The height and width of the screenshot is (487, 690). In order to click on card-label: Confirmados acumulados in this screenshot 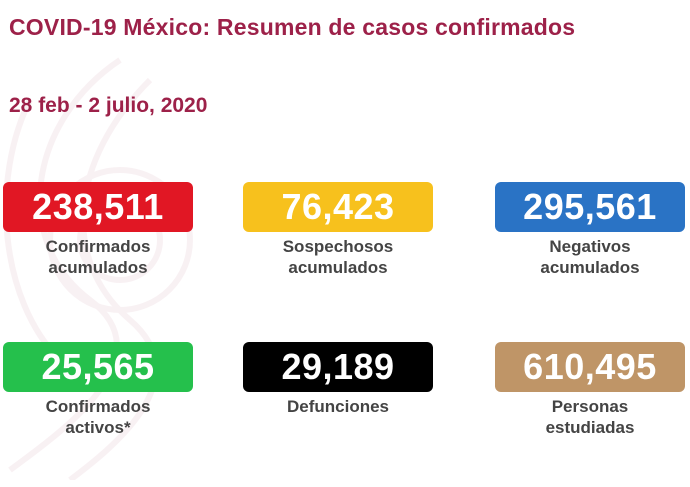, I will do `click(98, 257)`.